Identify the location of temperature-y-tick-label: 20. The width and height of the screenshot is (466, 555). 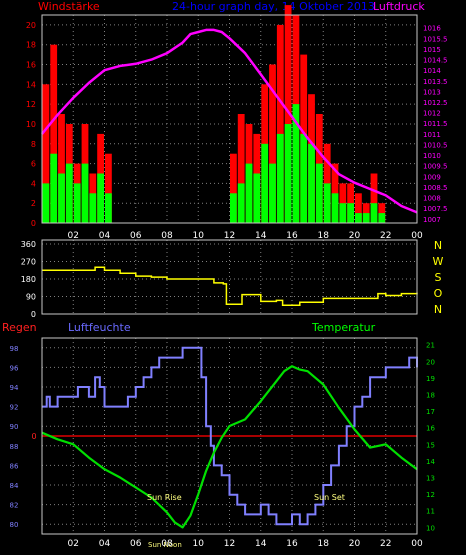
(430, 362).